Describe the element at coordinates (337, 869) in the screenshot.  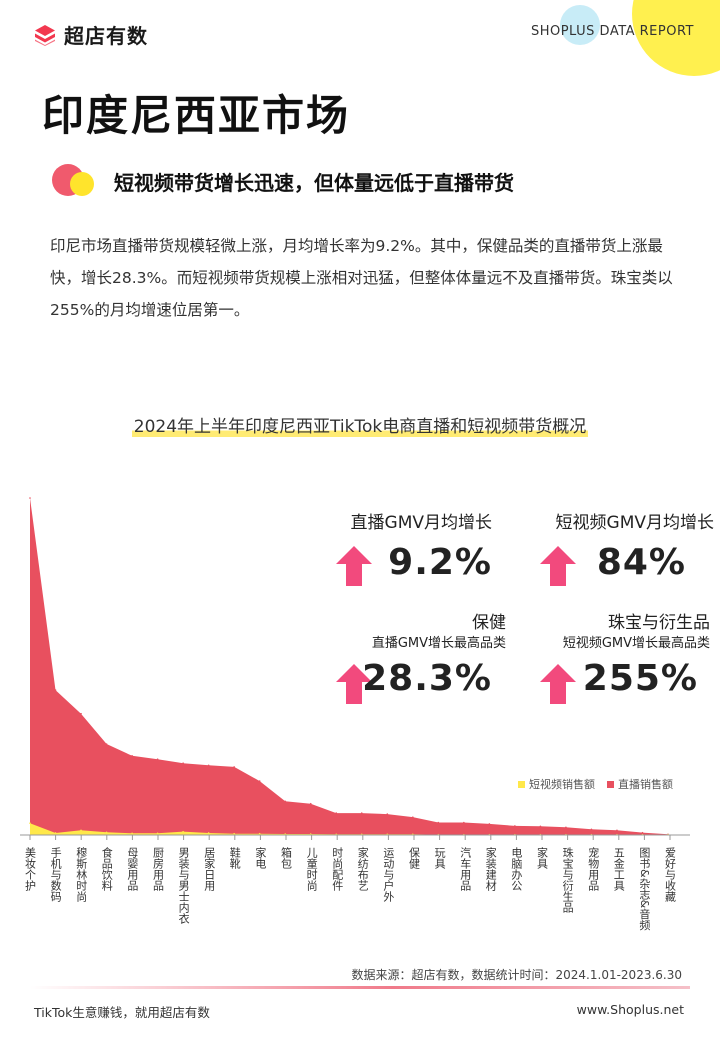
I see `x-tick-label: 时尚配件` at that location.